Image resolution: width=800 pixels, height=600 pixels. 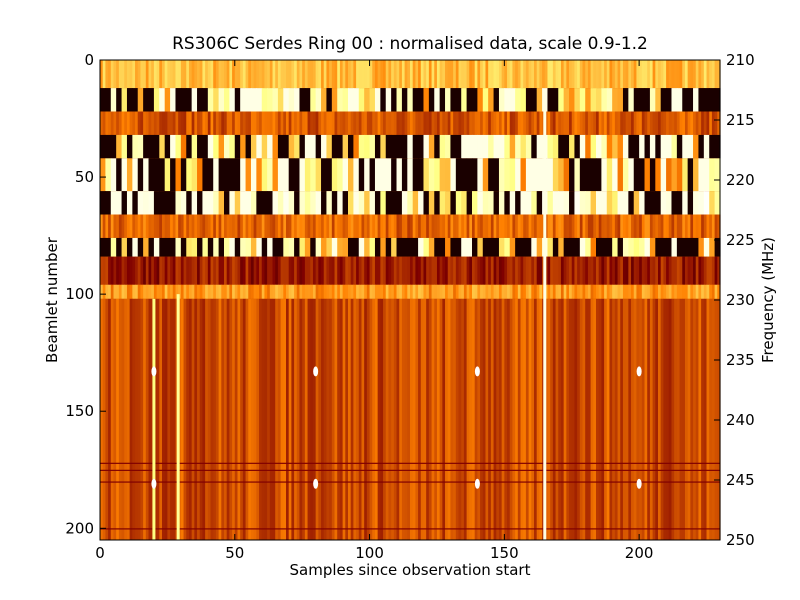 I want to click on y2-tick-label: 220, so click(x=740, y=180).